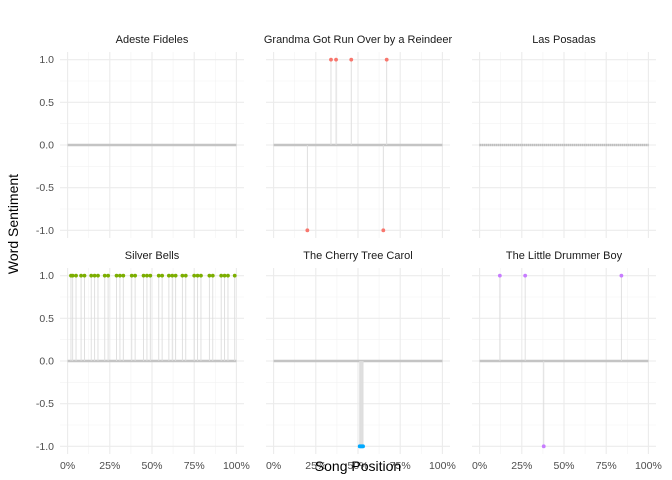  What do you see at coordinates (564, 40) in the screenshot?
I see `facet-title: Las Posadas` at bounding box center [564, 40].